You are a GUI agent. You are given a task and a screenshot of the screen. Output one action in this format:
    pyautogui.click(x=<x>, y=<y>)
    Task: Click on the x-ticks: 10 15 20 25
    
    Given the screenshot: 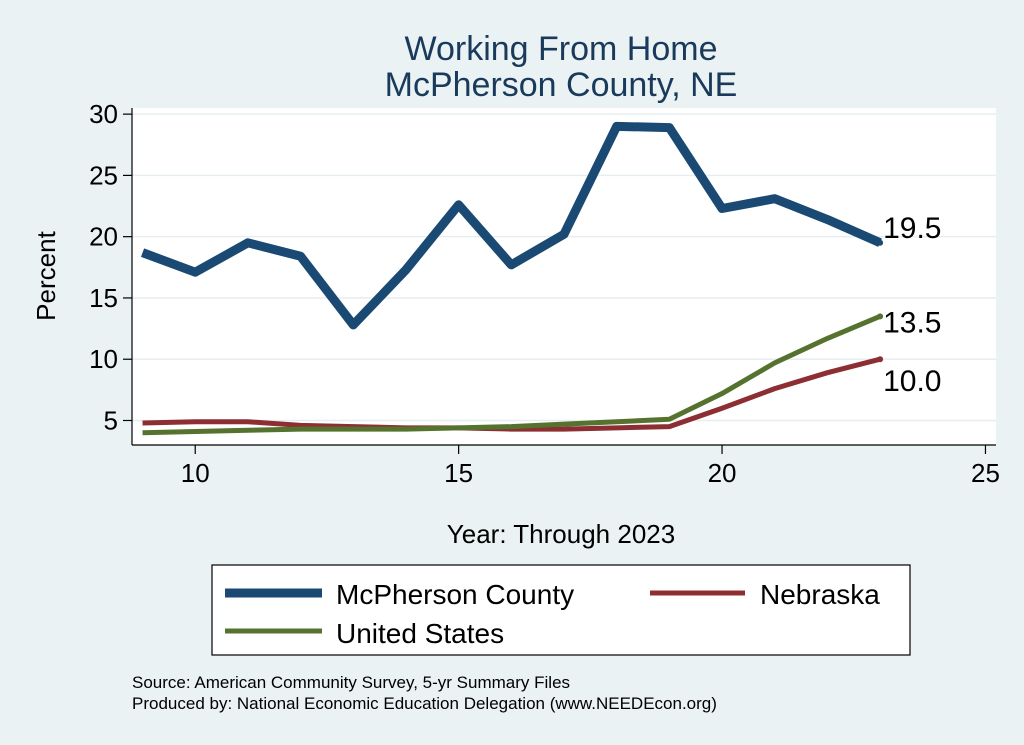 What is the action you would take?
    pyautogui.click(x=590, y=466)
    